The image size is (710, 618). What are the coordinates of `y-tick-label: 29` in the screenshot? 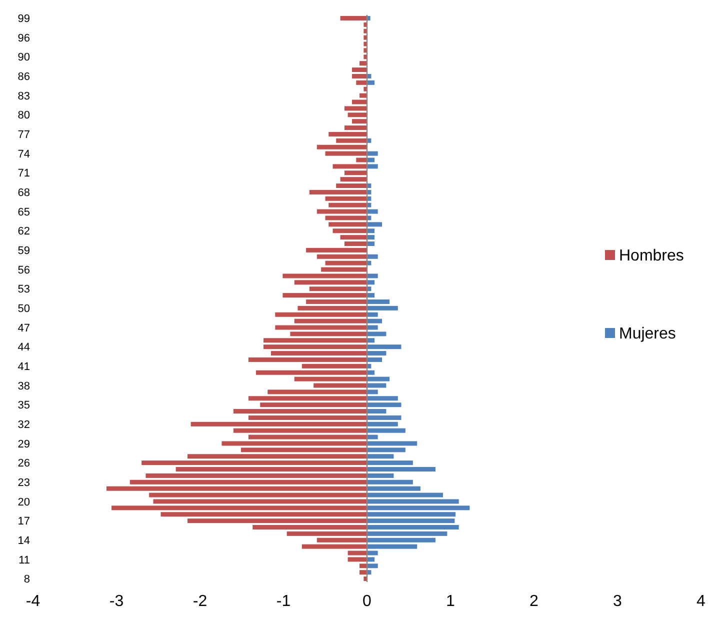 It's located at (24, 444).